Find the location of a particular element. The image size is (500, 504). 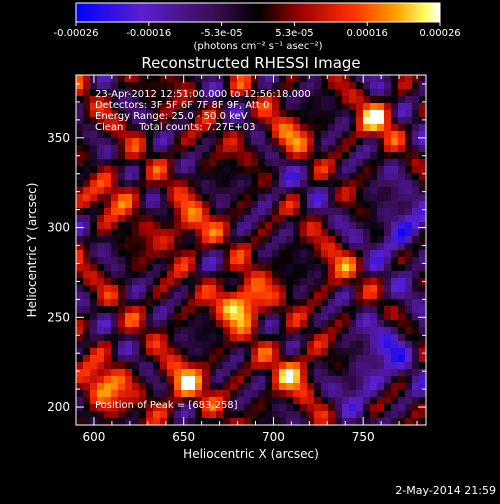

footer-timestamp: 2-May-2014 21:59 is located at coordinates (445, 490).